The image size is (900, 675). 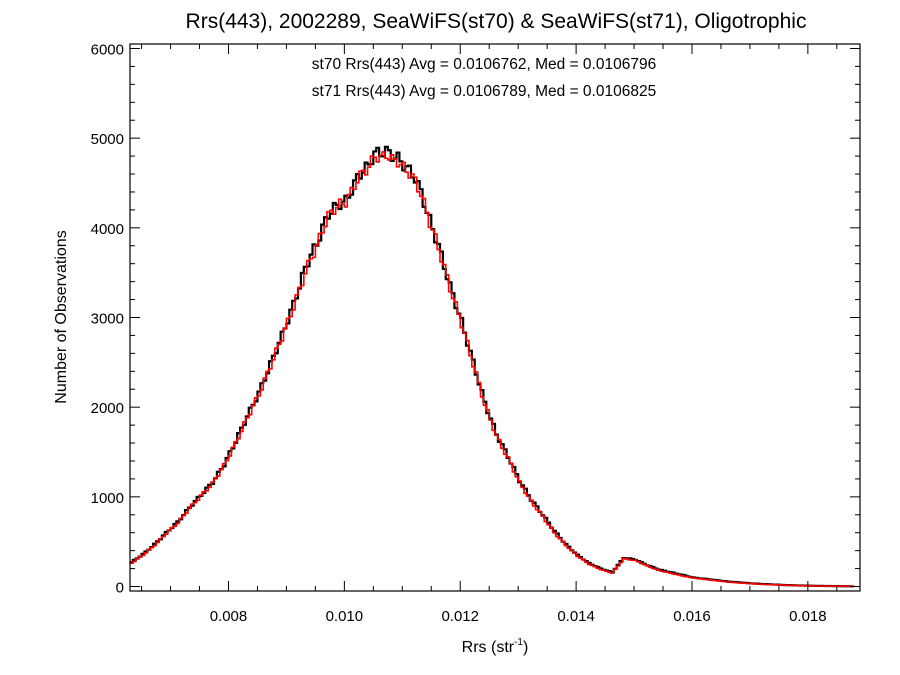 I want to click on y-tick-label: 0, so click(x=120, y=588).